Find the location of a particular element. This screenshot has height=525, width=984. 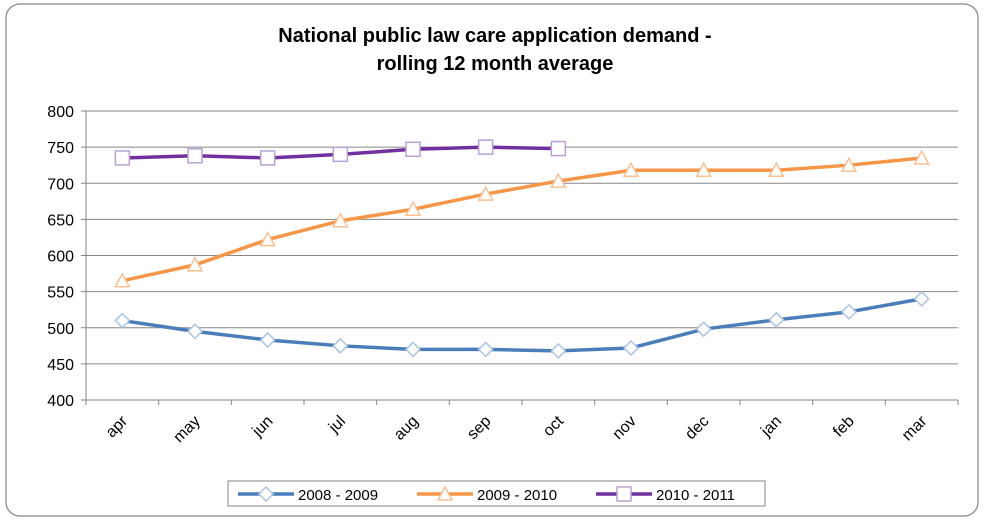

y-tick-label: 550 is located at coordinates (60, 293).